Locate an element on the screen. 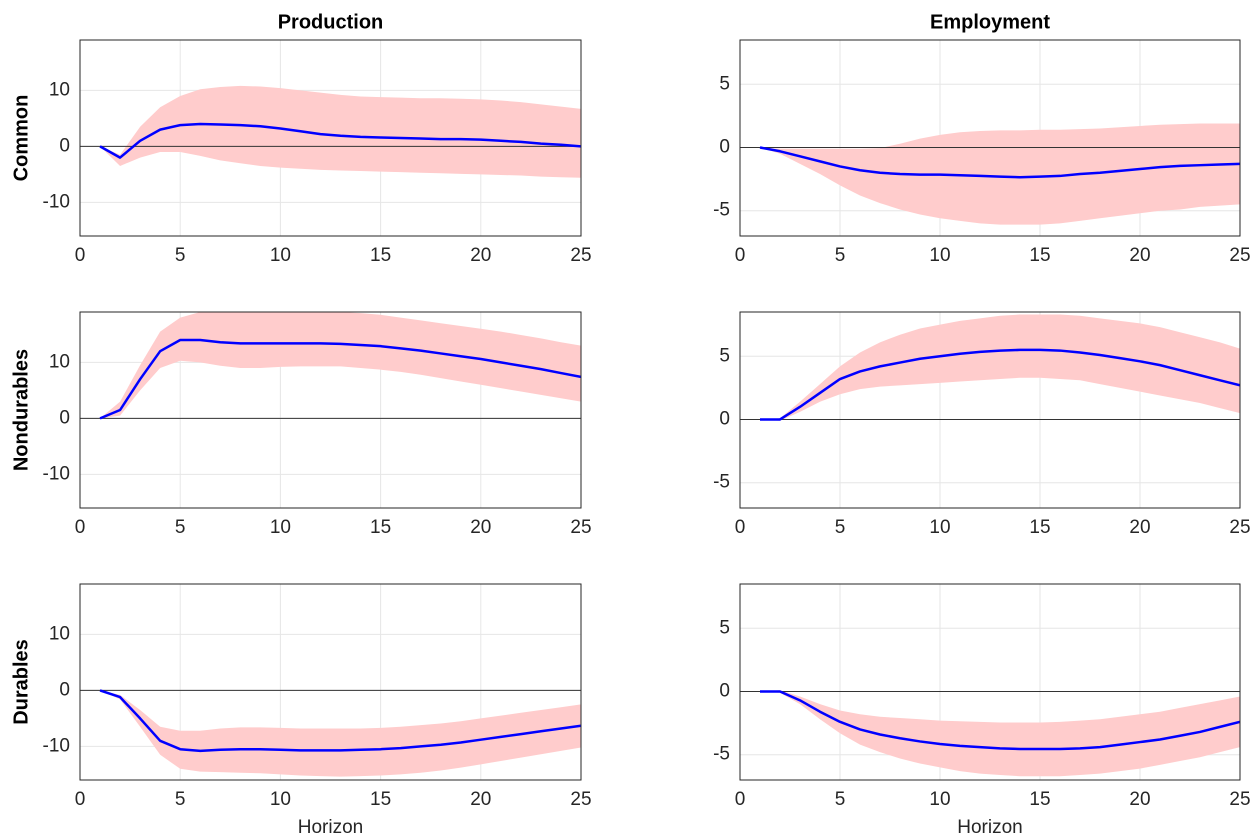 The width and height of the screenshot is (1257, 839). y-axis-label: Durables is located at coordinates (21, 682).